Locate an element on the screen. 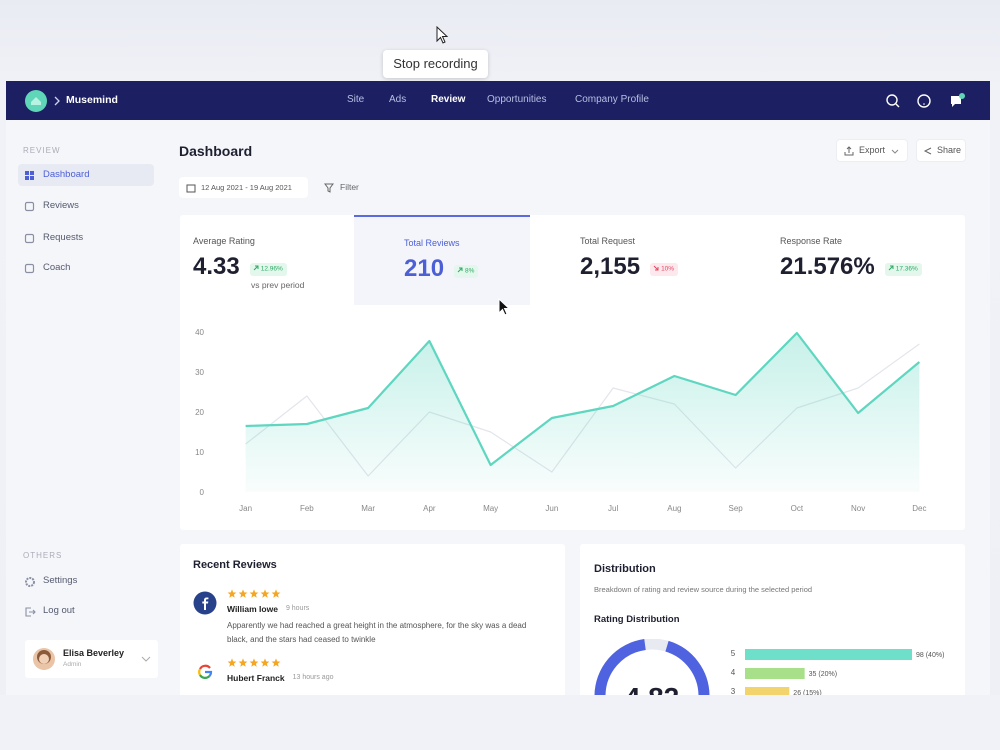  change-value: 12.96% is located at coordinates (271, 269).